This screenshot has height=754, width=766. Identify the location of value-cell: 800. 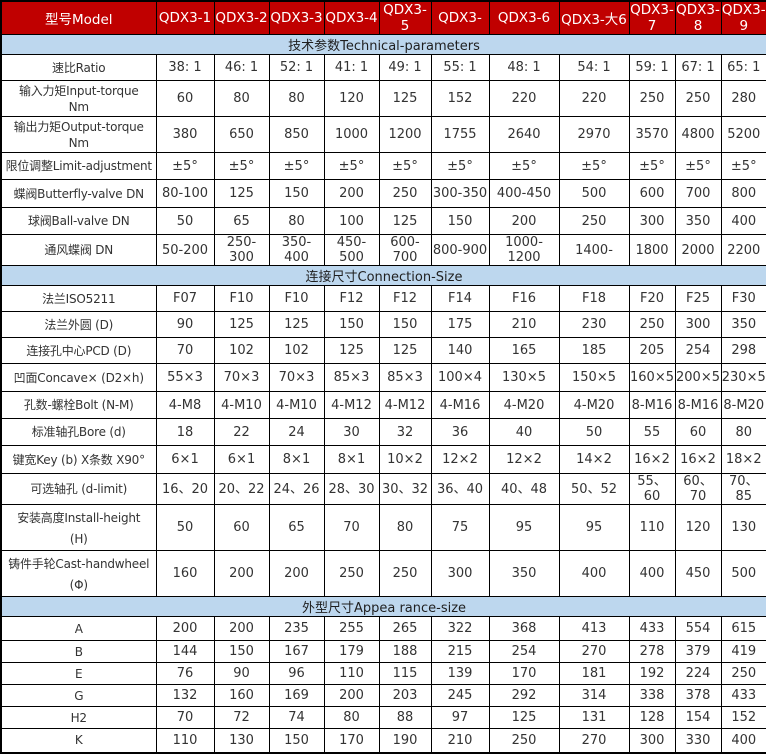
(743, 194).